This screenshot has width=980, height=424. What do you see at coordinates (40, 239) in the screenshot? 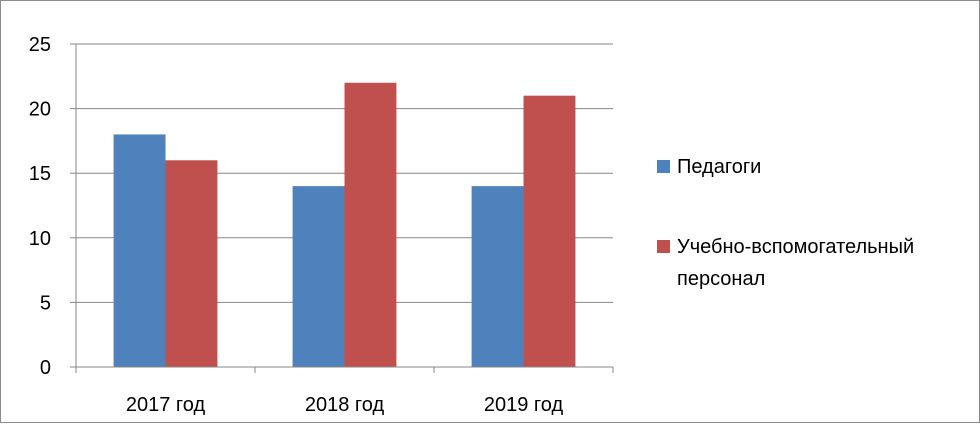
I see `y-tick-label: 10` at bounding box center [40, 239].